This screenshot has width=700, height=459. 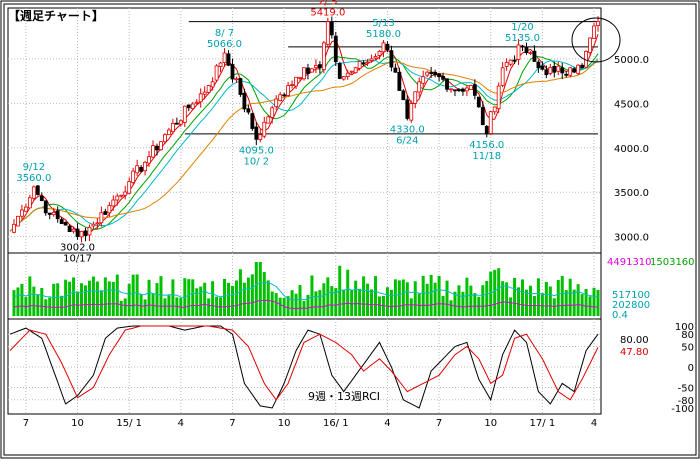 I want to click on price-y-tick-label: 4000.0, so click(x=631, y=149).